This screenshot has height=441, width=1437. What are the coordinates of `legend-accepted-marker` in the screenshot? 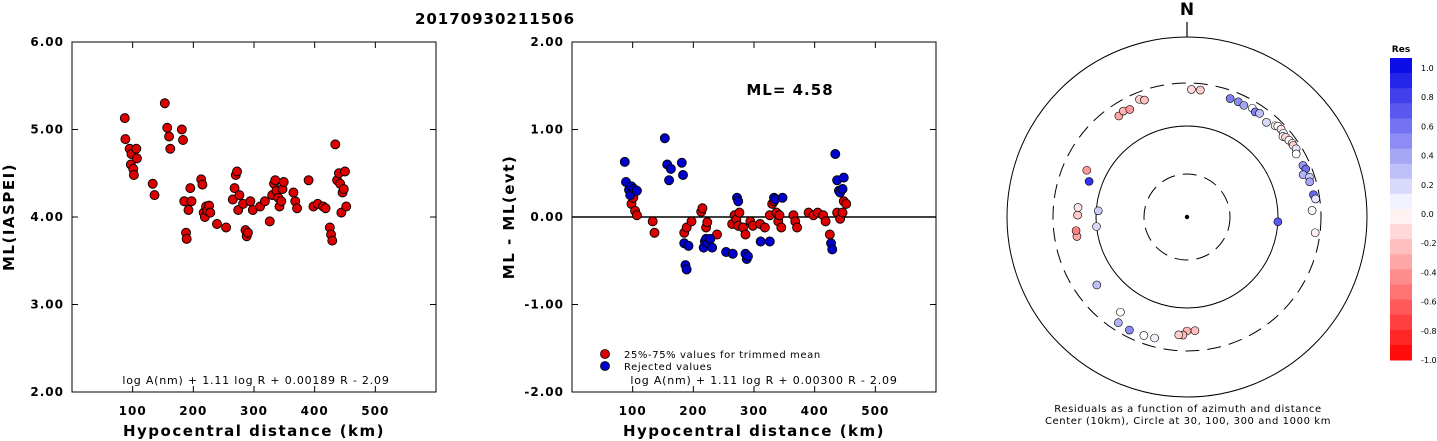 It's located at (605, 354).